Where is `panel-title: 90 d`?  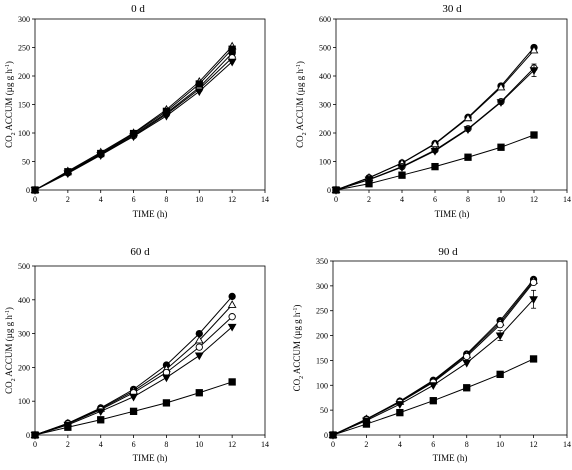
panel-title: 90 d is located at coordinates (448, 252).